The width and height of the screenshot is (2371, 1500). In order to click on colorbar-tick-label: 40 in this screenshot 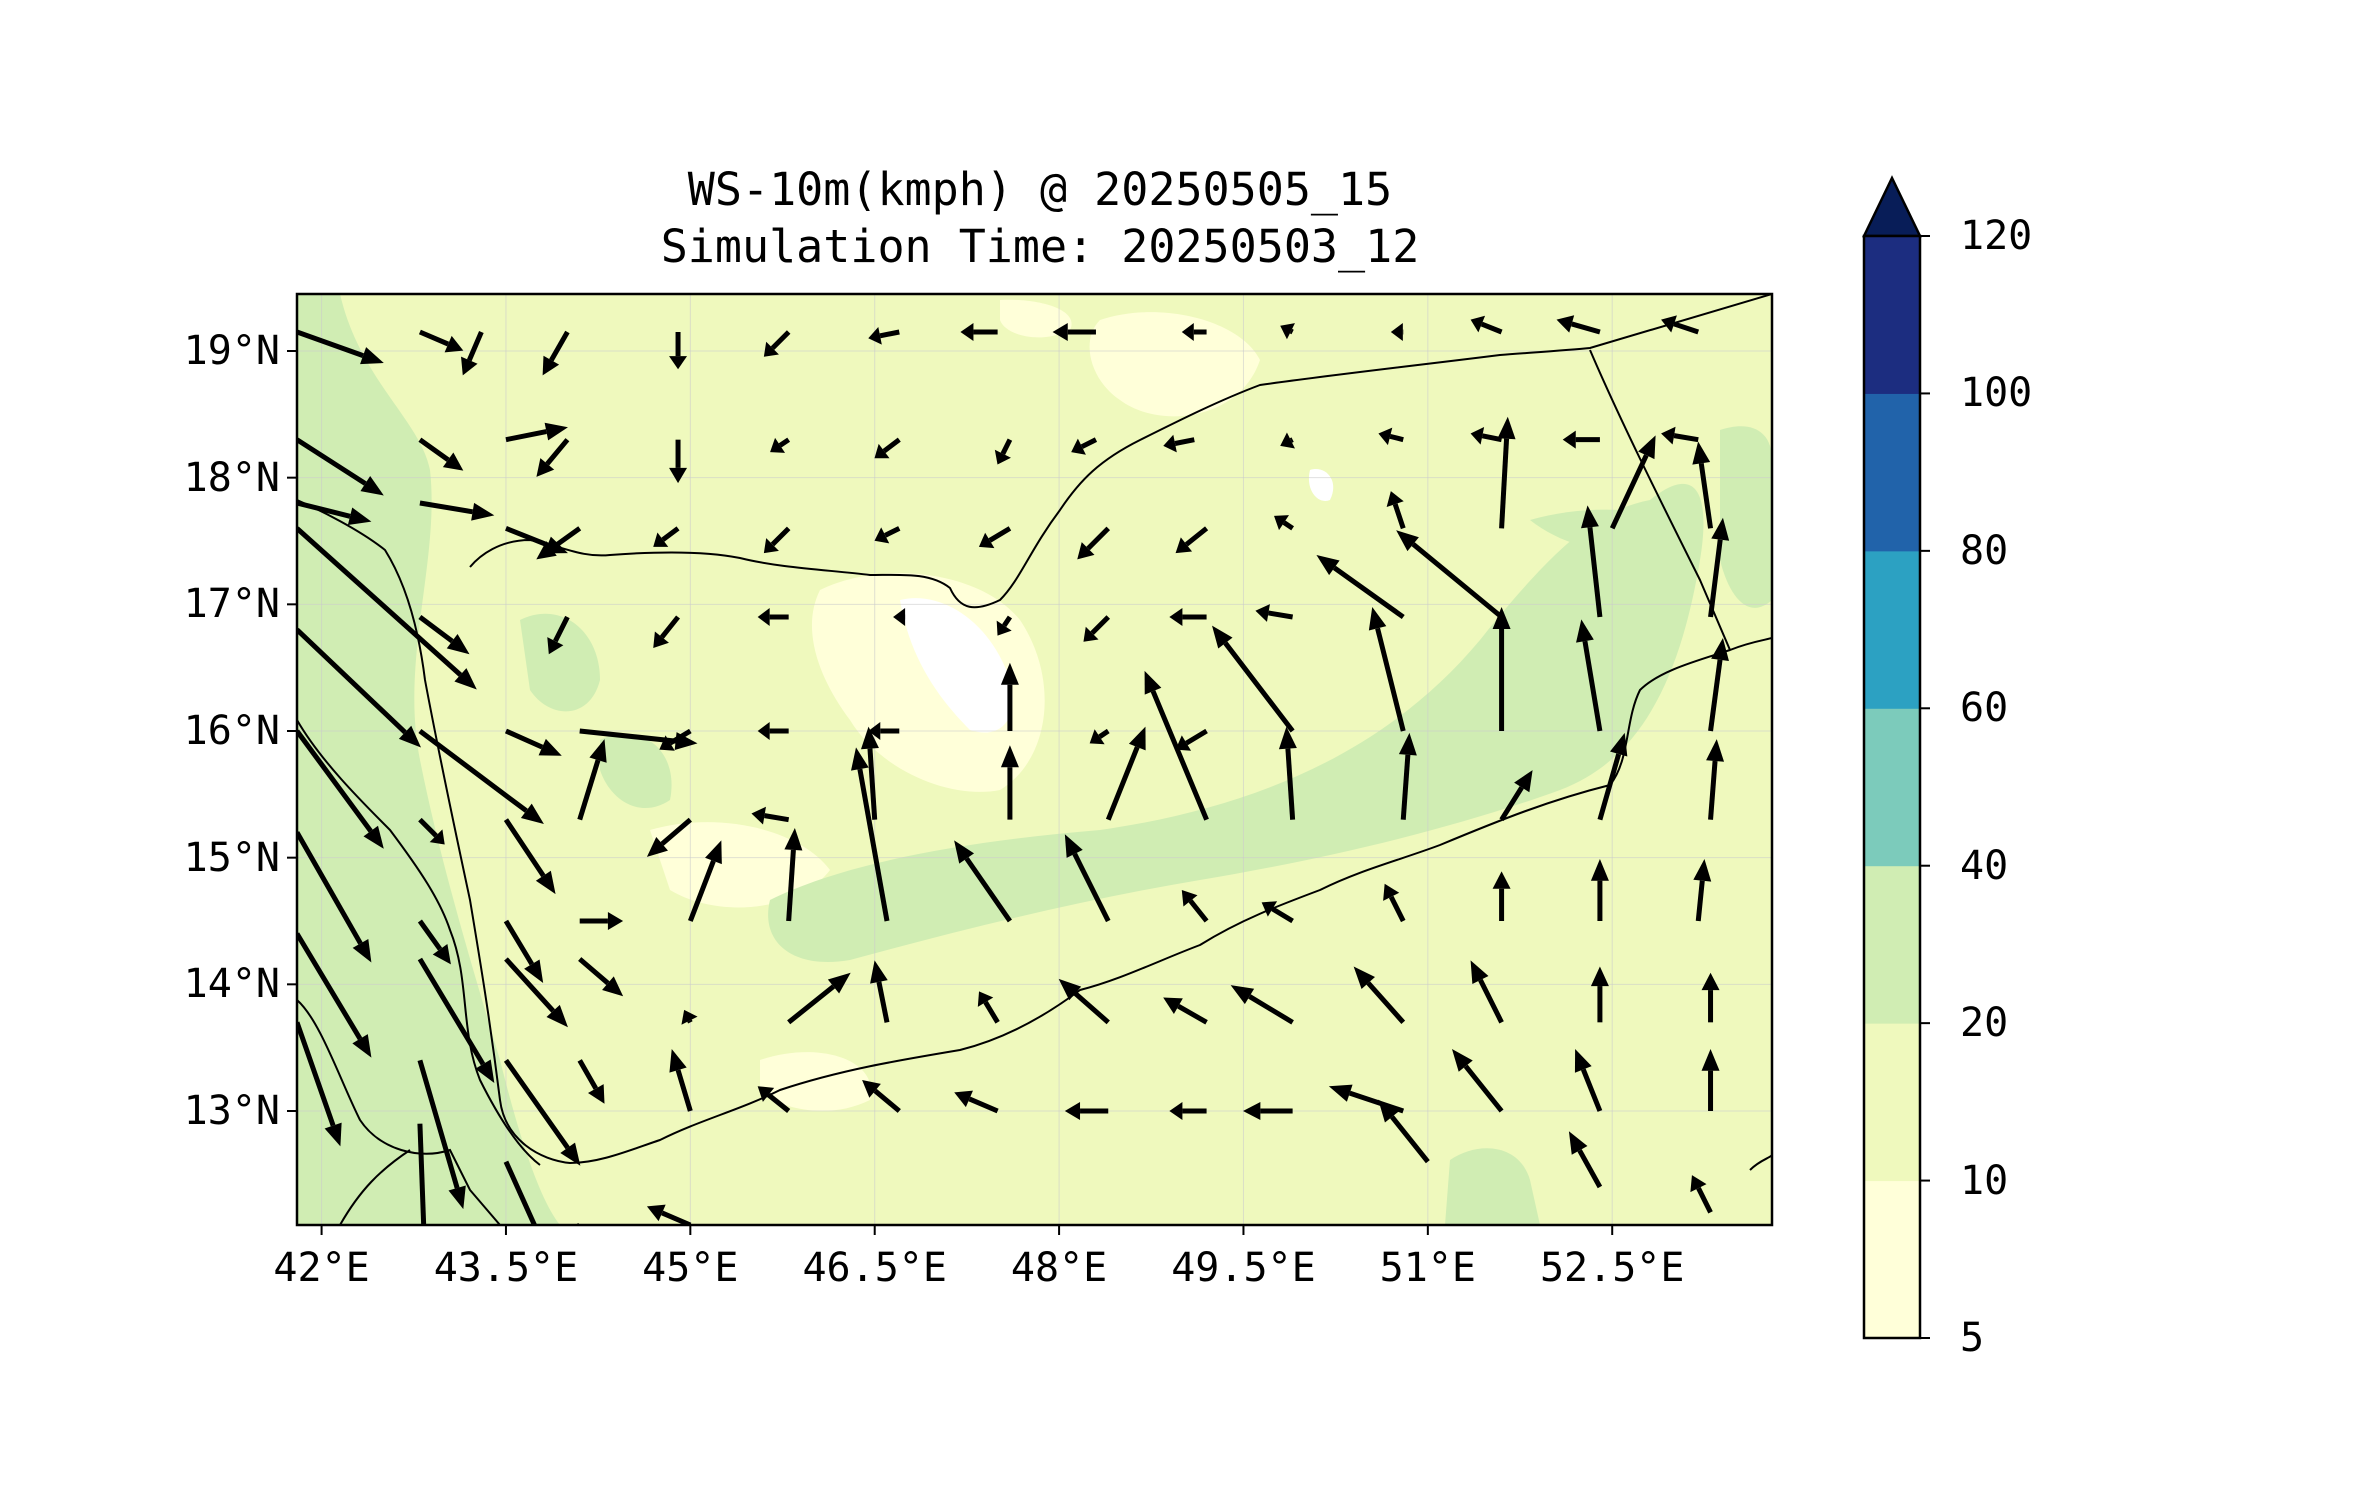, I will do `click(1984, 865)`.